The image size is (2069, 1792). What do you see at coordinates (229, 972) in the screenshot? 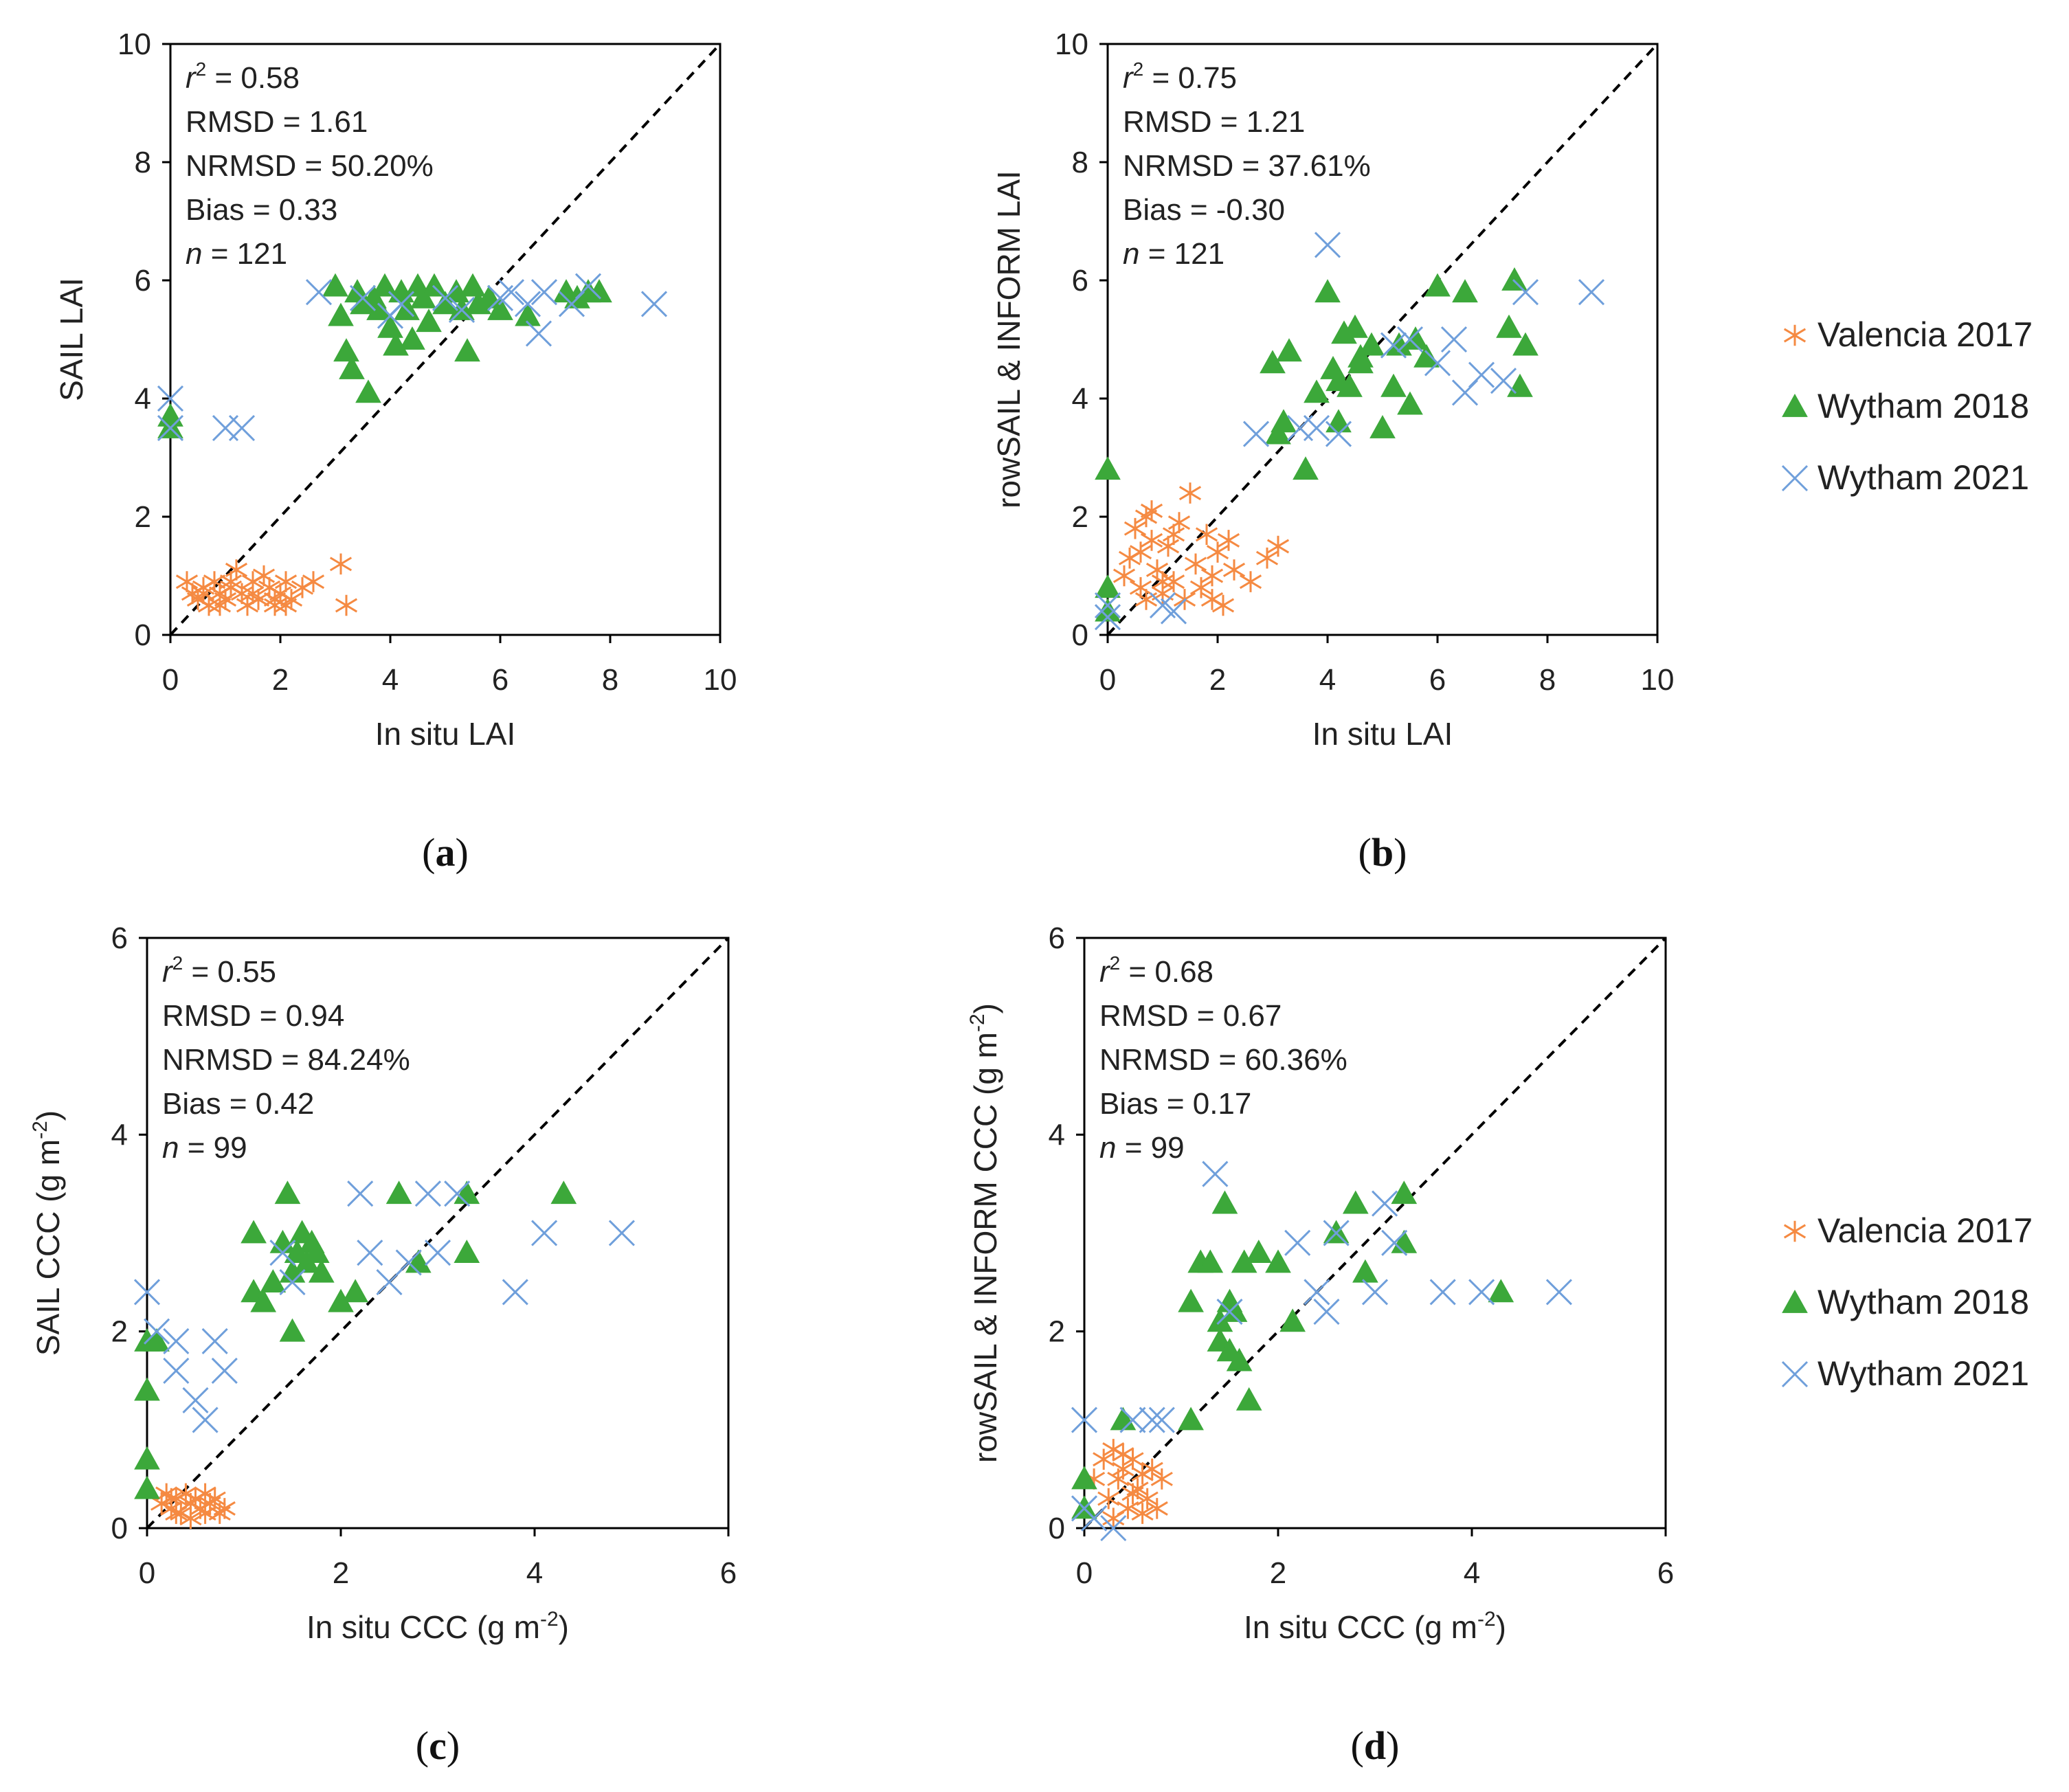
I see `stat-r2-value: = 0.55` at bounding box center [229, 972].